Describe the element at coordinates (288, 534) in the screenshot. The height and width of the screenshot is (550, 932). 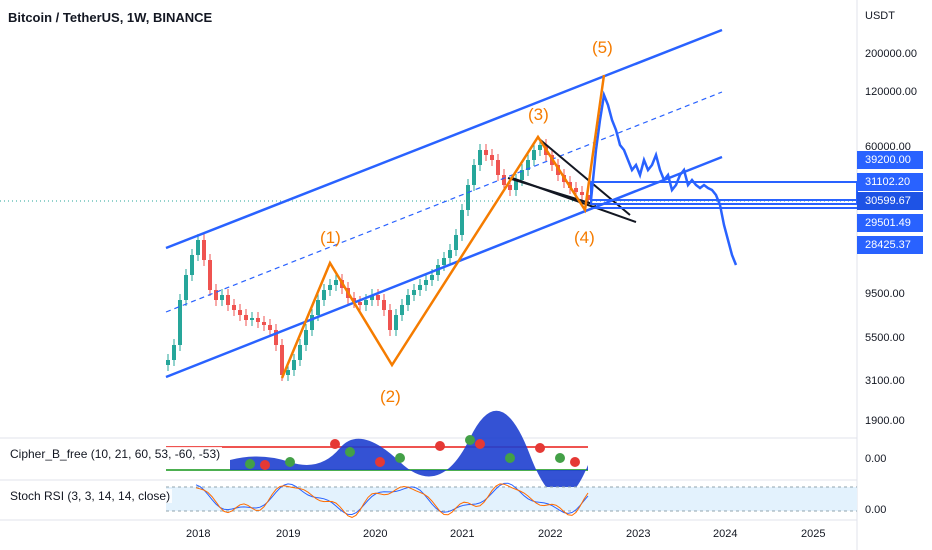
I see `time-axis-label: 2019` at that location.